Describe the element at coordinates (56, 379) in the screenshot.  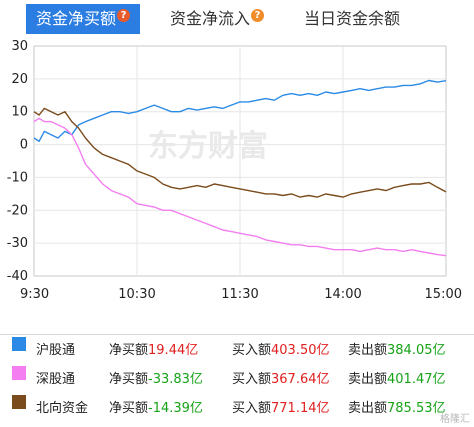
I see `legend-name-sz: 深股通` at that location.